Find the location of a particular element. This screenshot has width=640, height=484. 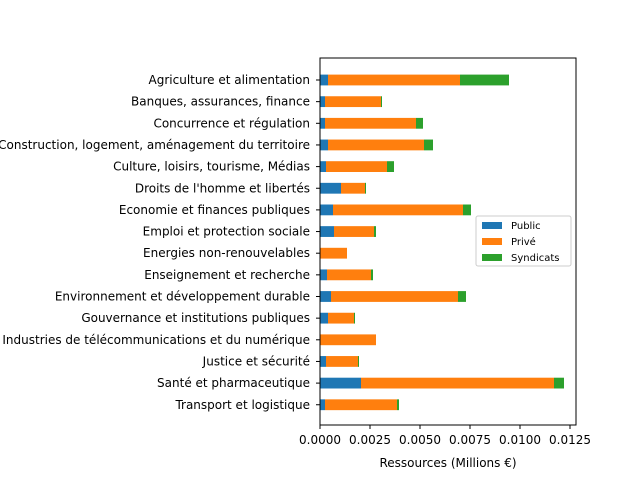

category-label: Enseignement et recherche is located at coordinates (227, 275).